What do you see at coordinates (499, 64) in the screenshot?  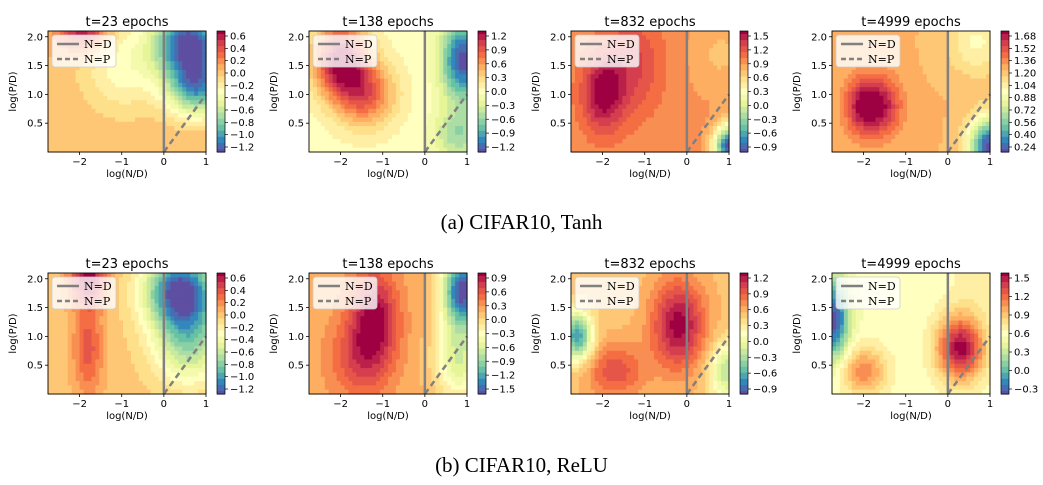 I see `colorbar-tick-label: 0.6` at bounding box center [499, 64].